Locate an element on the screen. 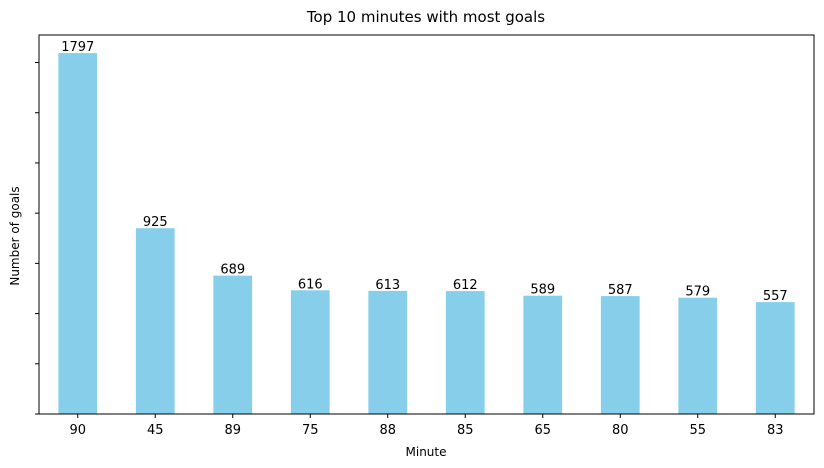 This screenshot has width=824, height=468. data-label-55: 579 is located at coordinates (697, 292).